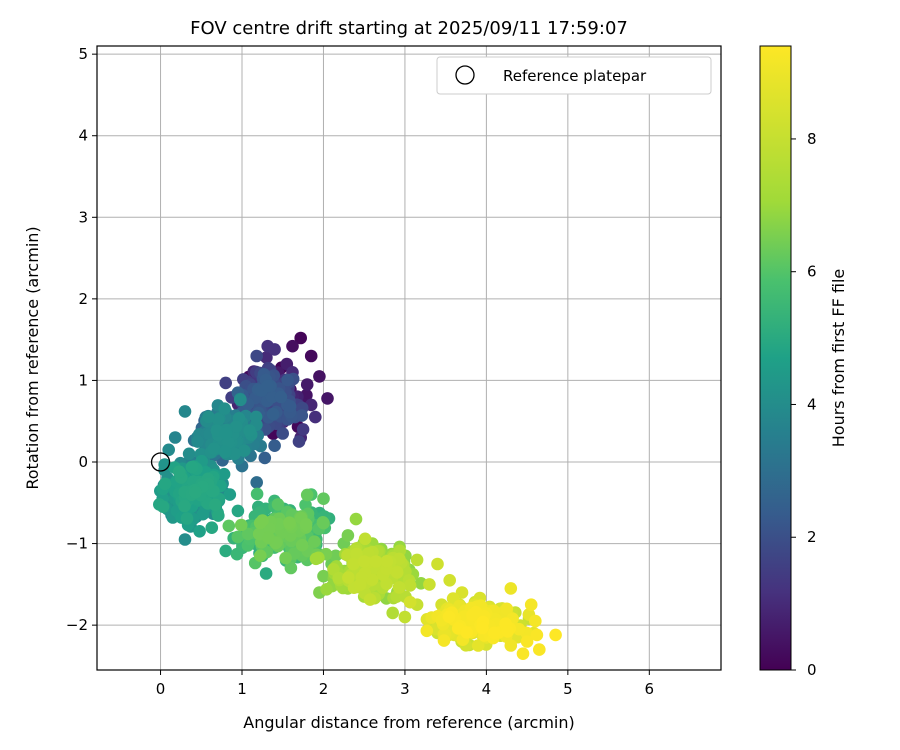 The width and height of the screenshot is (900, 750). Describe the element at coordinates (83, 299) in the screenshot. I see `y-tick-label: 2` at that location.